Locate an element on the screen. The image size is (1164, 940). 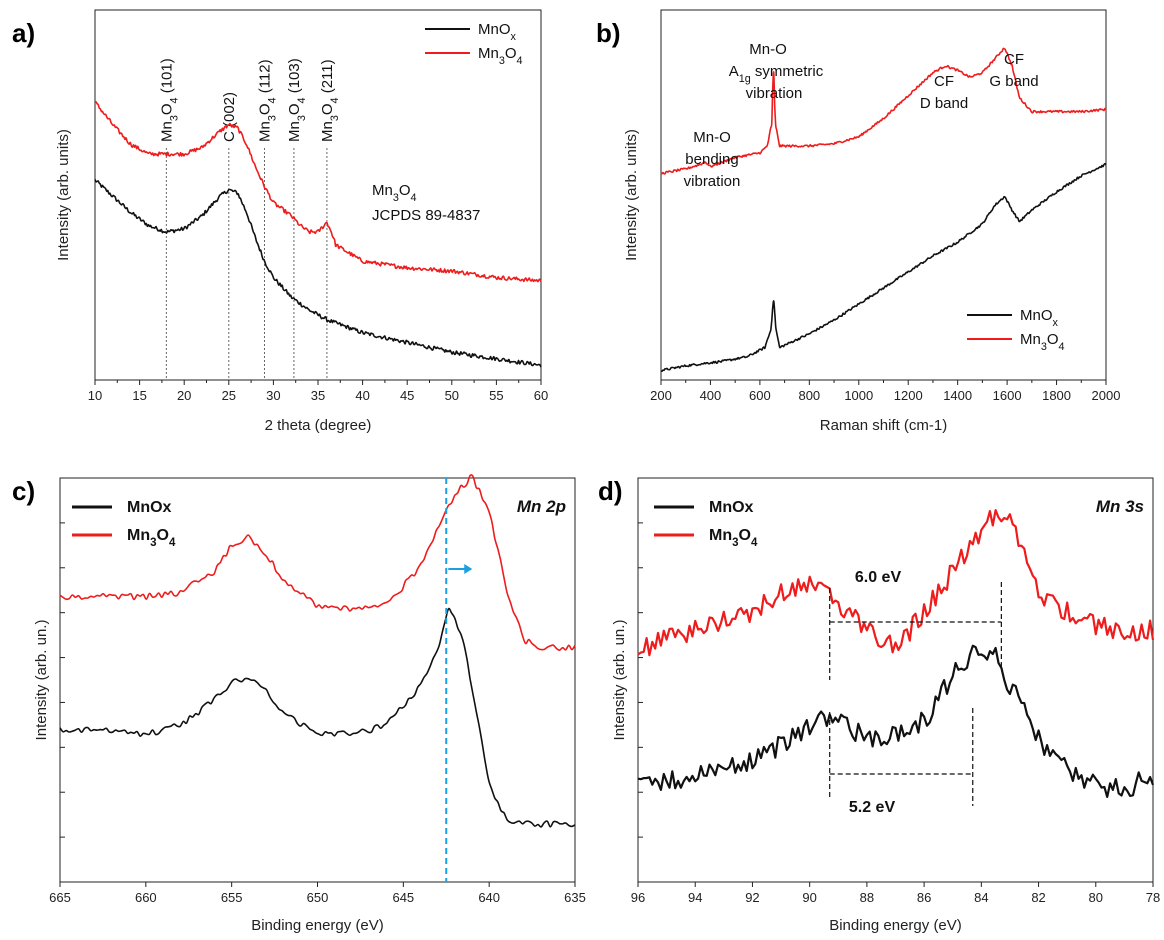
x-tick-label: 650 is located at coordinates (318, 897).